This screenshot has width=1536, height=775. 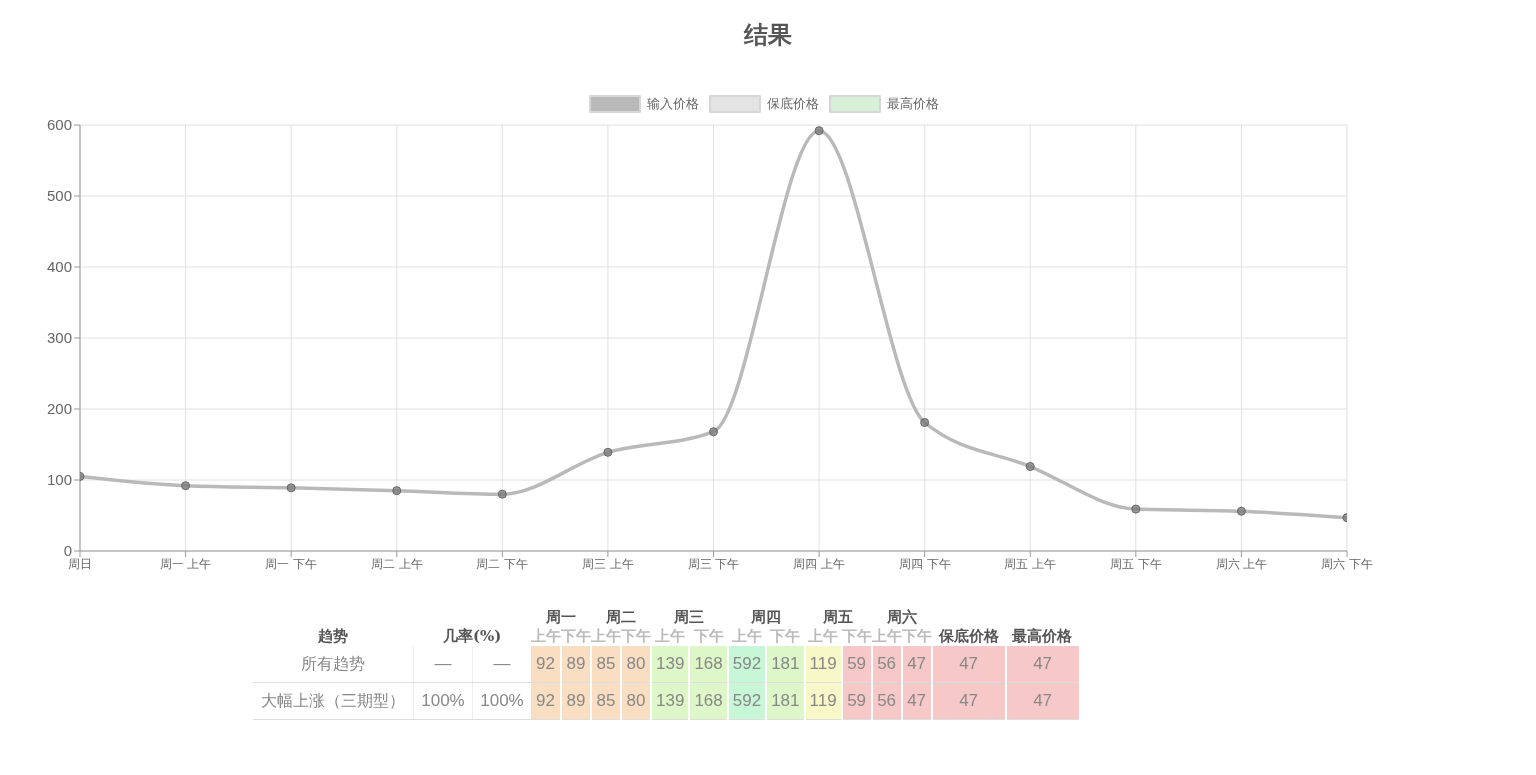 What do you see at coordinates (1135, 563) in the screenshot?
I see `x-tick-label: 周五 下午` at bounding box center [1135, 563].